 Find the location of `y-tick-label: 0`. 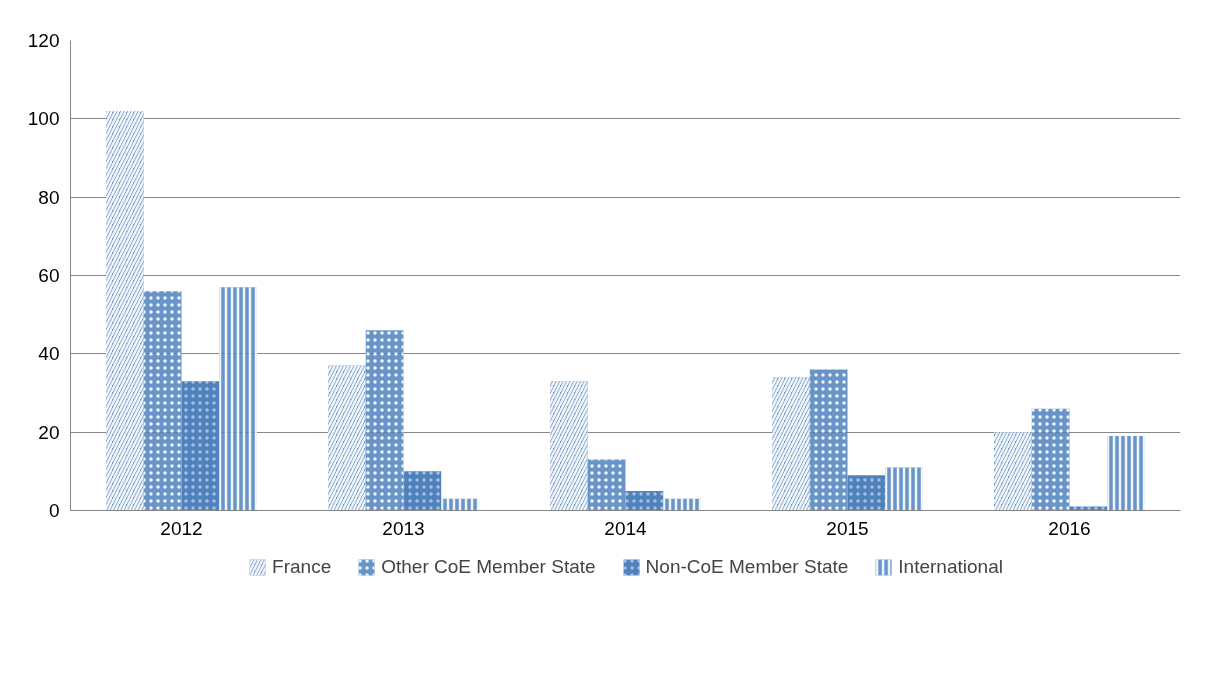

y-tick-label: 0 is located at coordinates (54, 510).